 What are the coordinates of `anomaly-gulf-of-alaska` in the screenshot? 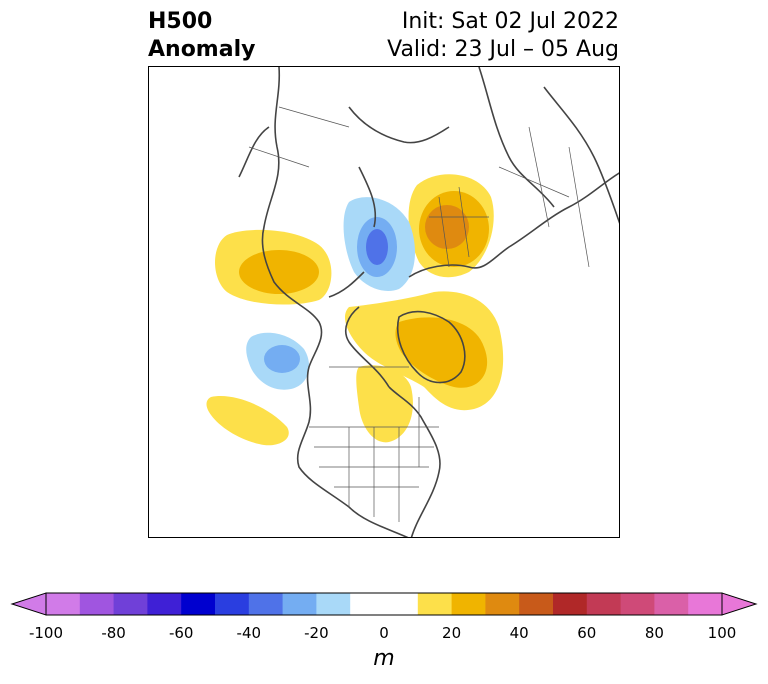 It's located at (273, 267).